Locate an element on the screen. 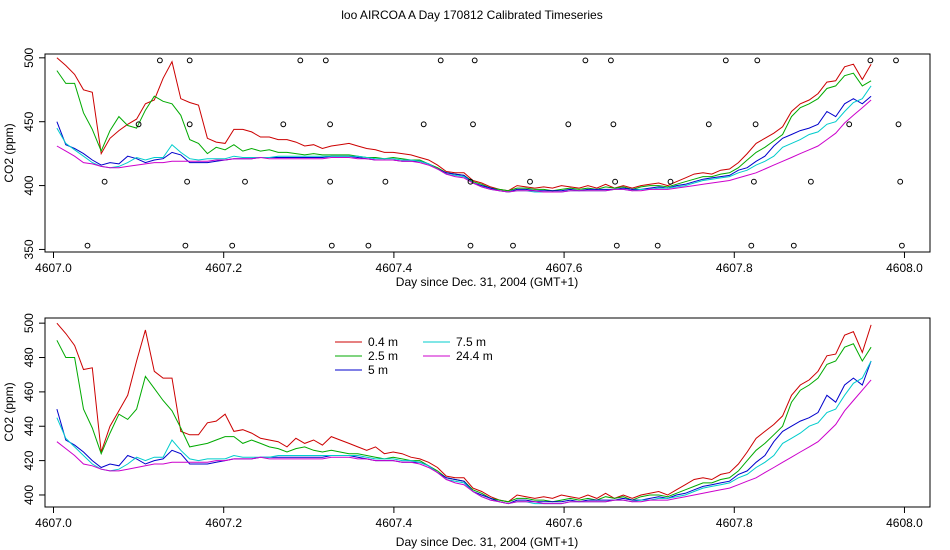  y-tick-label: 460 is located at coordinates (29, 392).